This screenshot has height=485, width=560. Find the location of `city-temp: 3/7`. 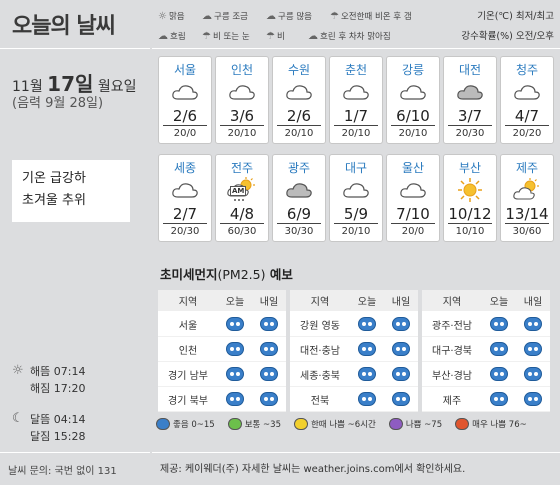

city-temp: 3/7 is located at coordinates (470, 116).